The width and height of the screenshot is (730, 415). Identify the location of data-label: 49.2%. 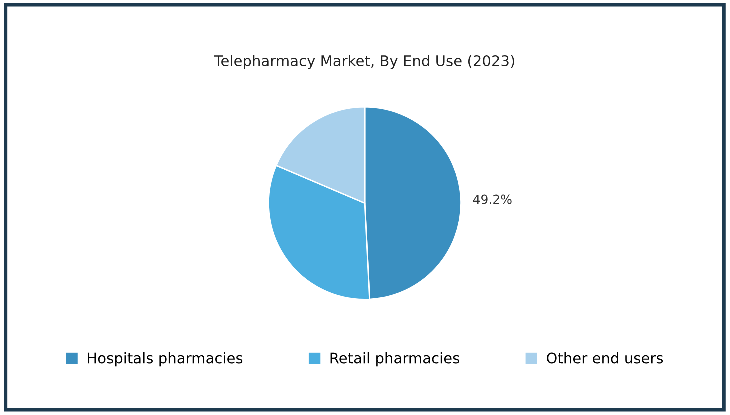
(492, 199).